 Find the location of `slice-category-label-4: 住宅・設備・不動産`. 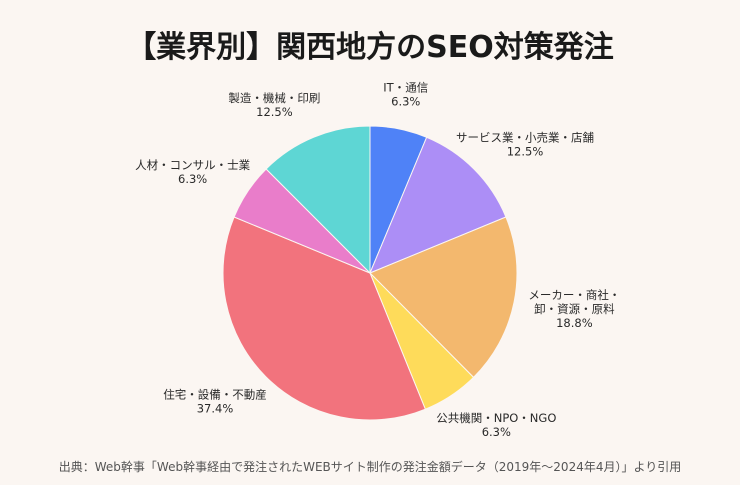

slice-category-label-4: 住宅・設備・不動産 is located at coordinates (215, 394).